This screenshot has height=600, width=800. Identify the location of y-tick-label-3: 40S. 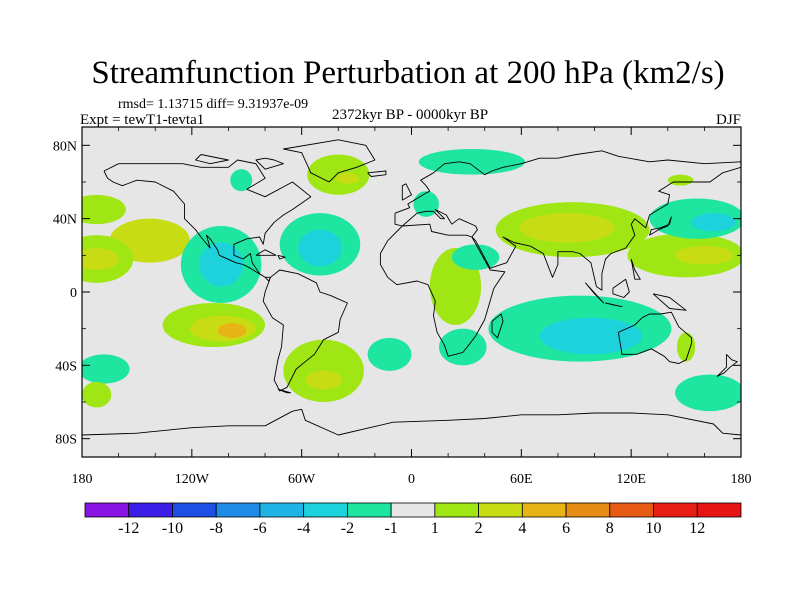
(66, 366).